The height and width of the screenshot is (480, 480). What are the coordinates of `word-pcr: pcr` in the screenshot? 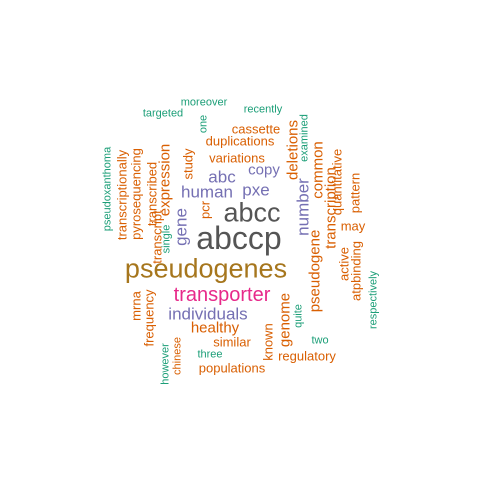 It's located at (205, 210).